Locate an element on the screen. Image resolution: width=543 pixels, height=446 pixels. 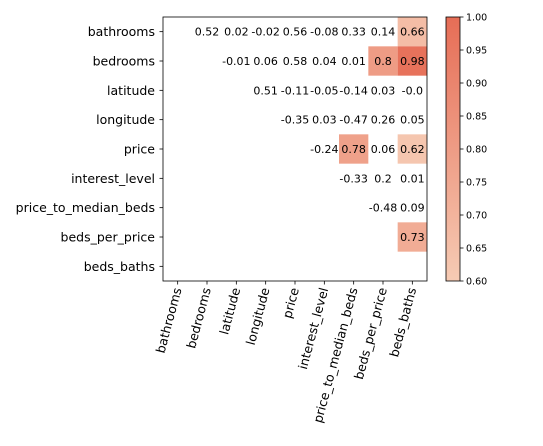
column-label: bedrooms is located at coordinates (198, 318).